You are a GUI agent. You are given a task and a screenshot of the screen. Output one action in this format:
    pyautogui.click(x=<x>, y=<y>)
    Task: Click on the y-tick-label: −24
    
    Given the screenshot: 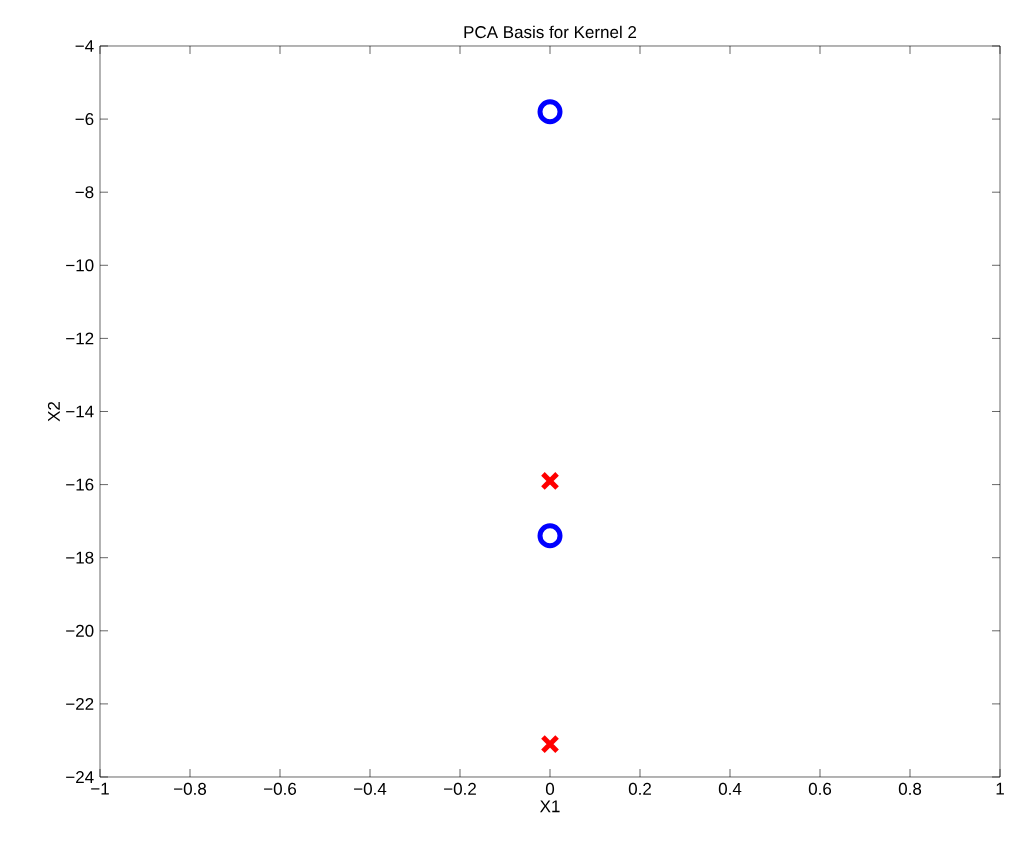 What is the action you would take?
    pyautogui.click(x=80, y=777)
    